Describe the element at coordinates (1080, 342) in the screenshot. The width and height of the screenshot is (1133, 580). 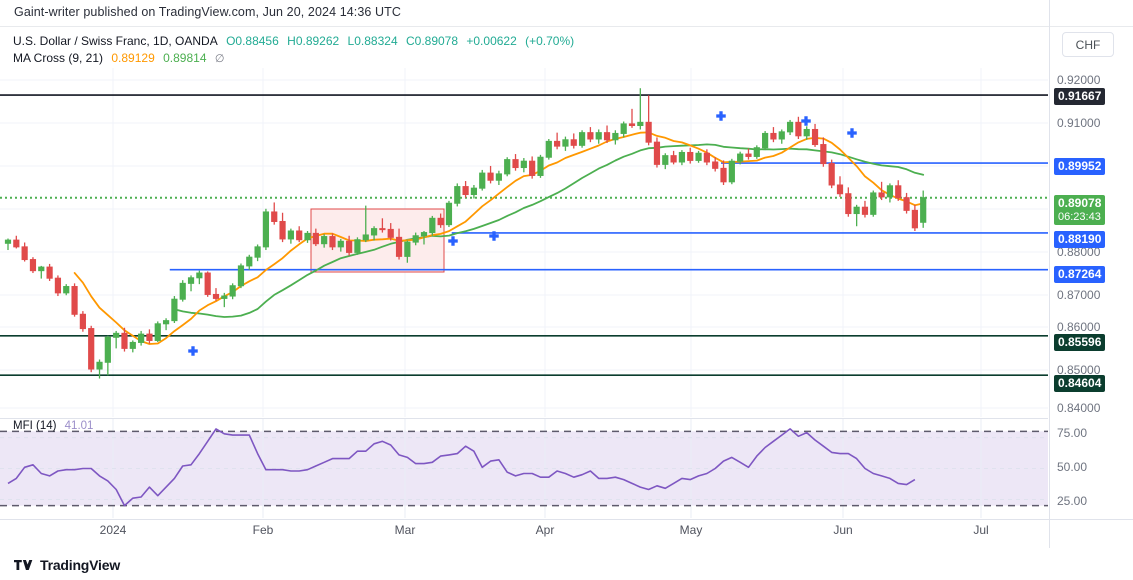
I see `price-level-tag: 0.85596` at that location.